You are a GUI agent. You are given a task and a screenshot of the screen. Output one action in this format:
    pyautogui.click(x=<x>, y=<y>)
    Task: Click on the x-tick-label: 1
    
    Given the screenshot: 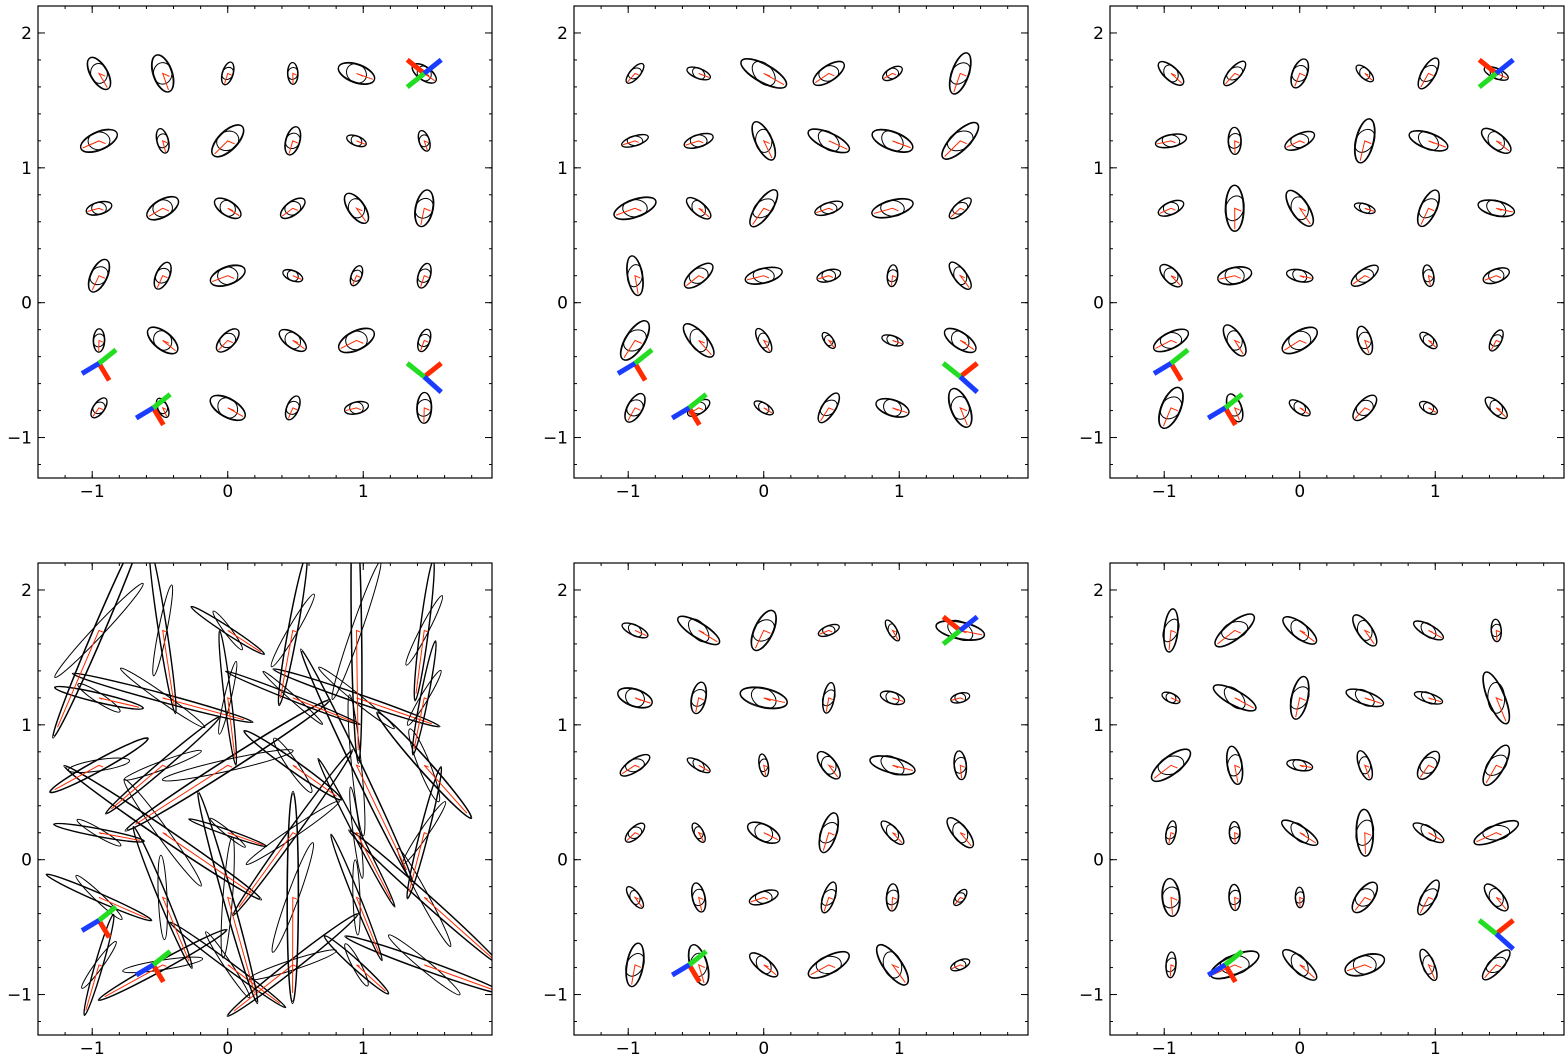 What is the action you would take?
    pyautogui.click(x=363, y=1049)
    